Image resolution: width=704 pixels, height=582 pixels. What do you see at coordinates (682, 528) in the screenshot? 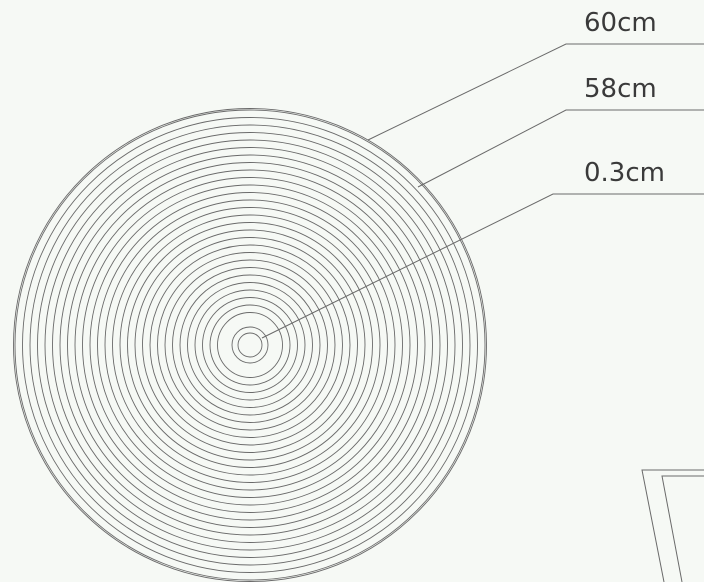
I see `corner-frame-inner` at bounding box center [682, 528].